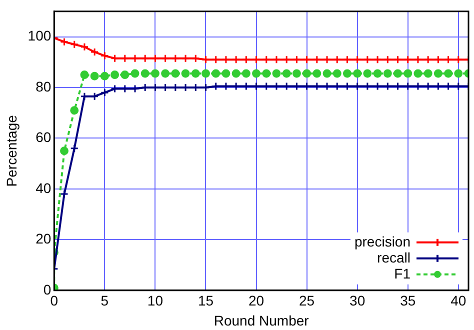  Describe the element at coordinates (155, 300) in the screenshot. I see `x-tick-label: 10` at that location.